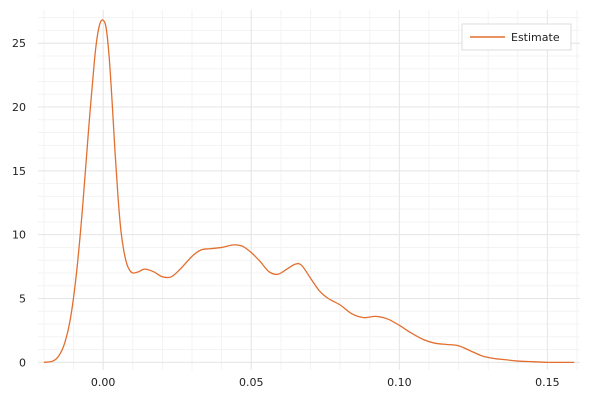  I want to click on legend-label-estimate: Estimate, so click(535, 37).